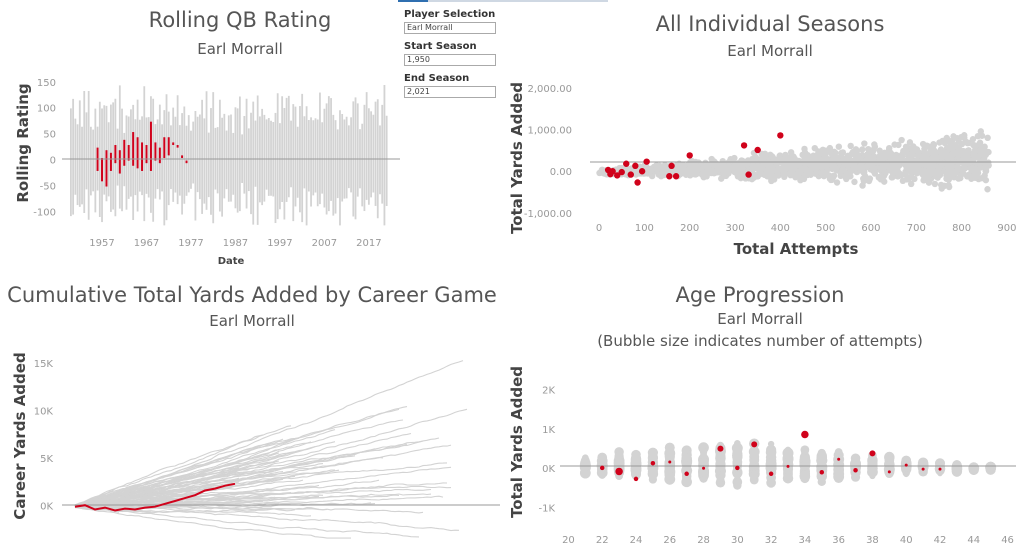  I want to click on top-tab-active, so click(413, 1).